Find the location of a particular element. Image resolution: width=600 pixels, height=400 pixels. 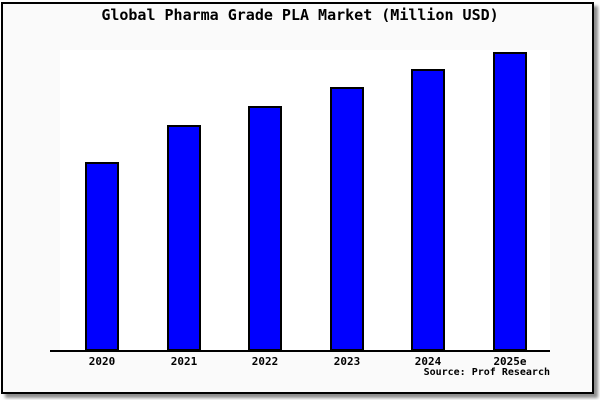

x-tick-label-2022: 2022 is located at coordinates (265, 361).